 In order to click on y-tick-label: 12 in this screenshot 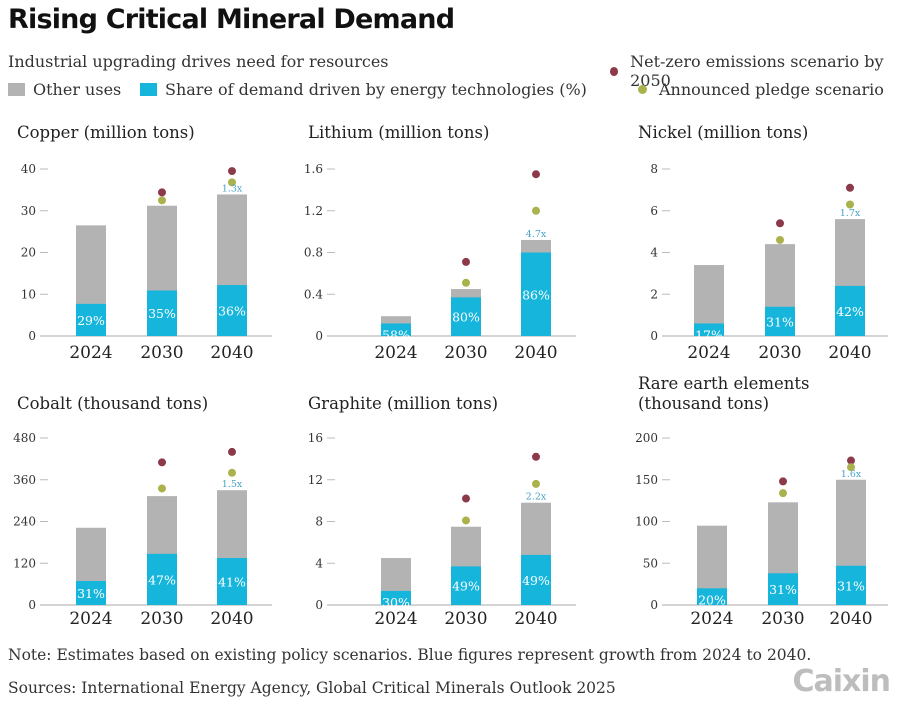, I will do `click(315, 480)`.